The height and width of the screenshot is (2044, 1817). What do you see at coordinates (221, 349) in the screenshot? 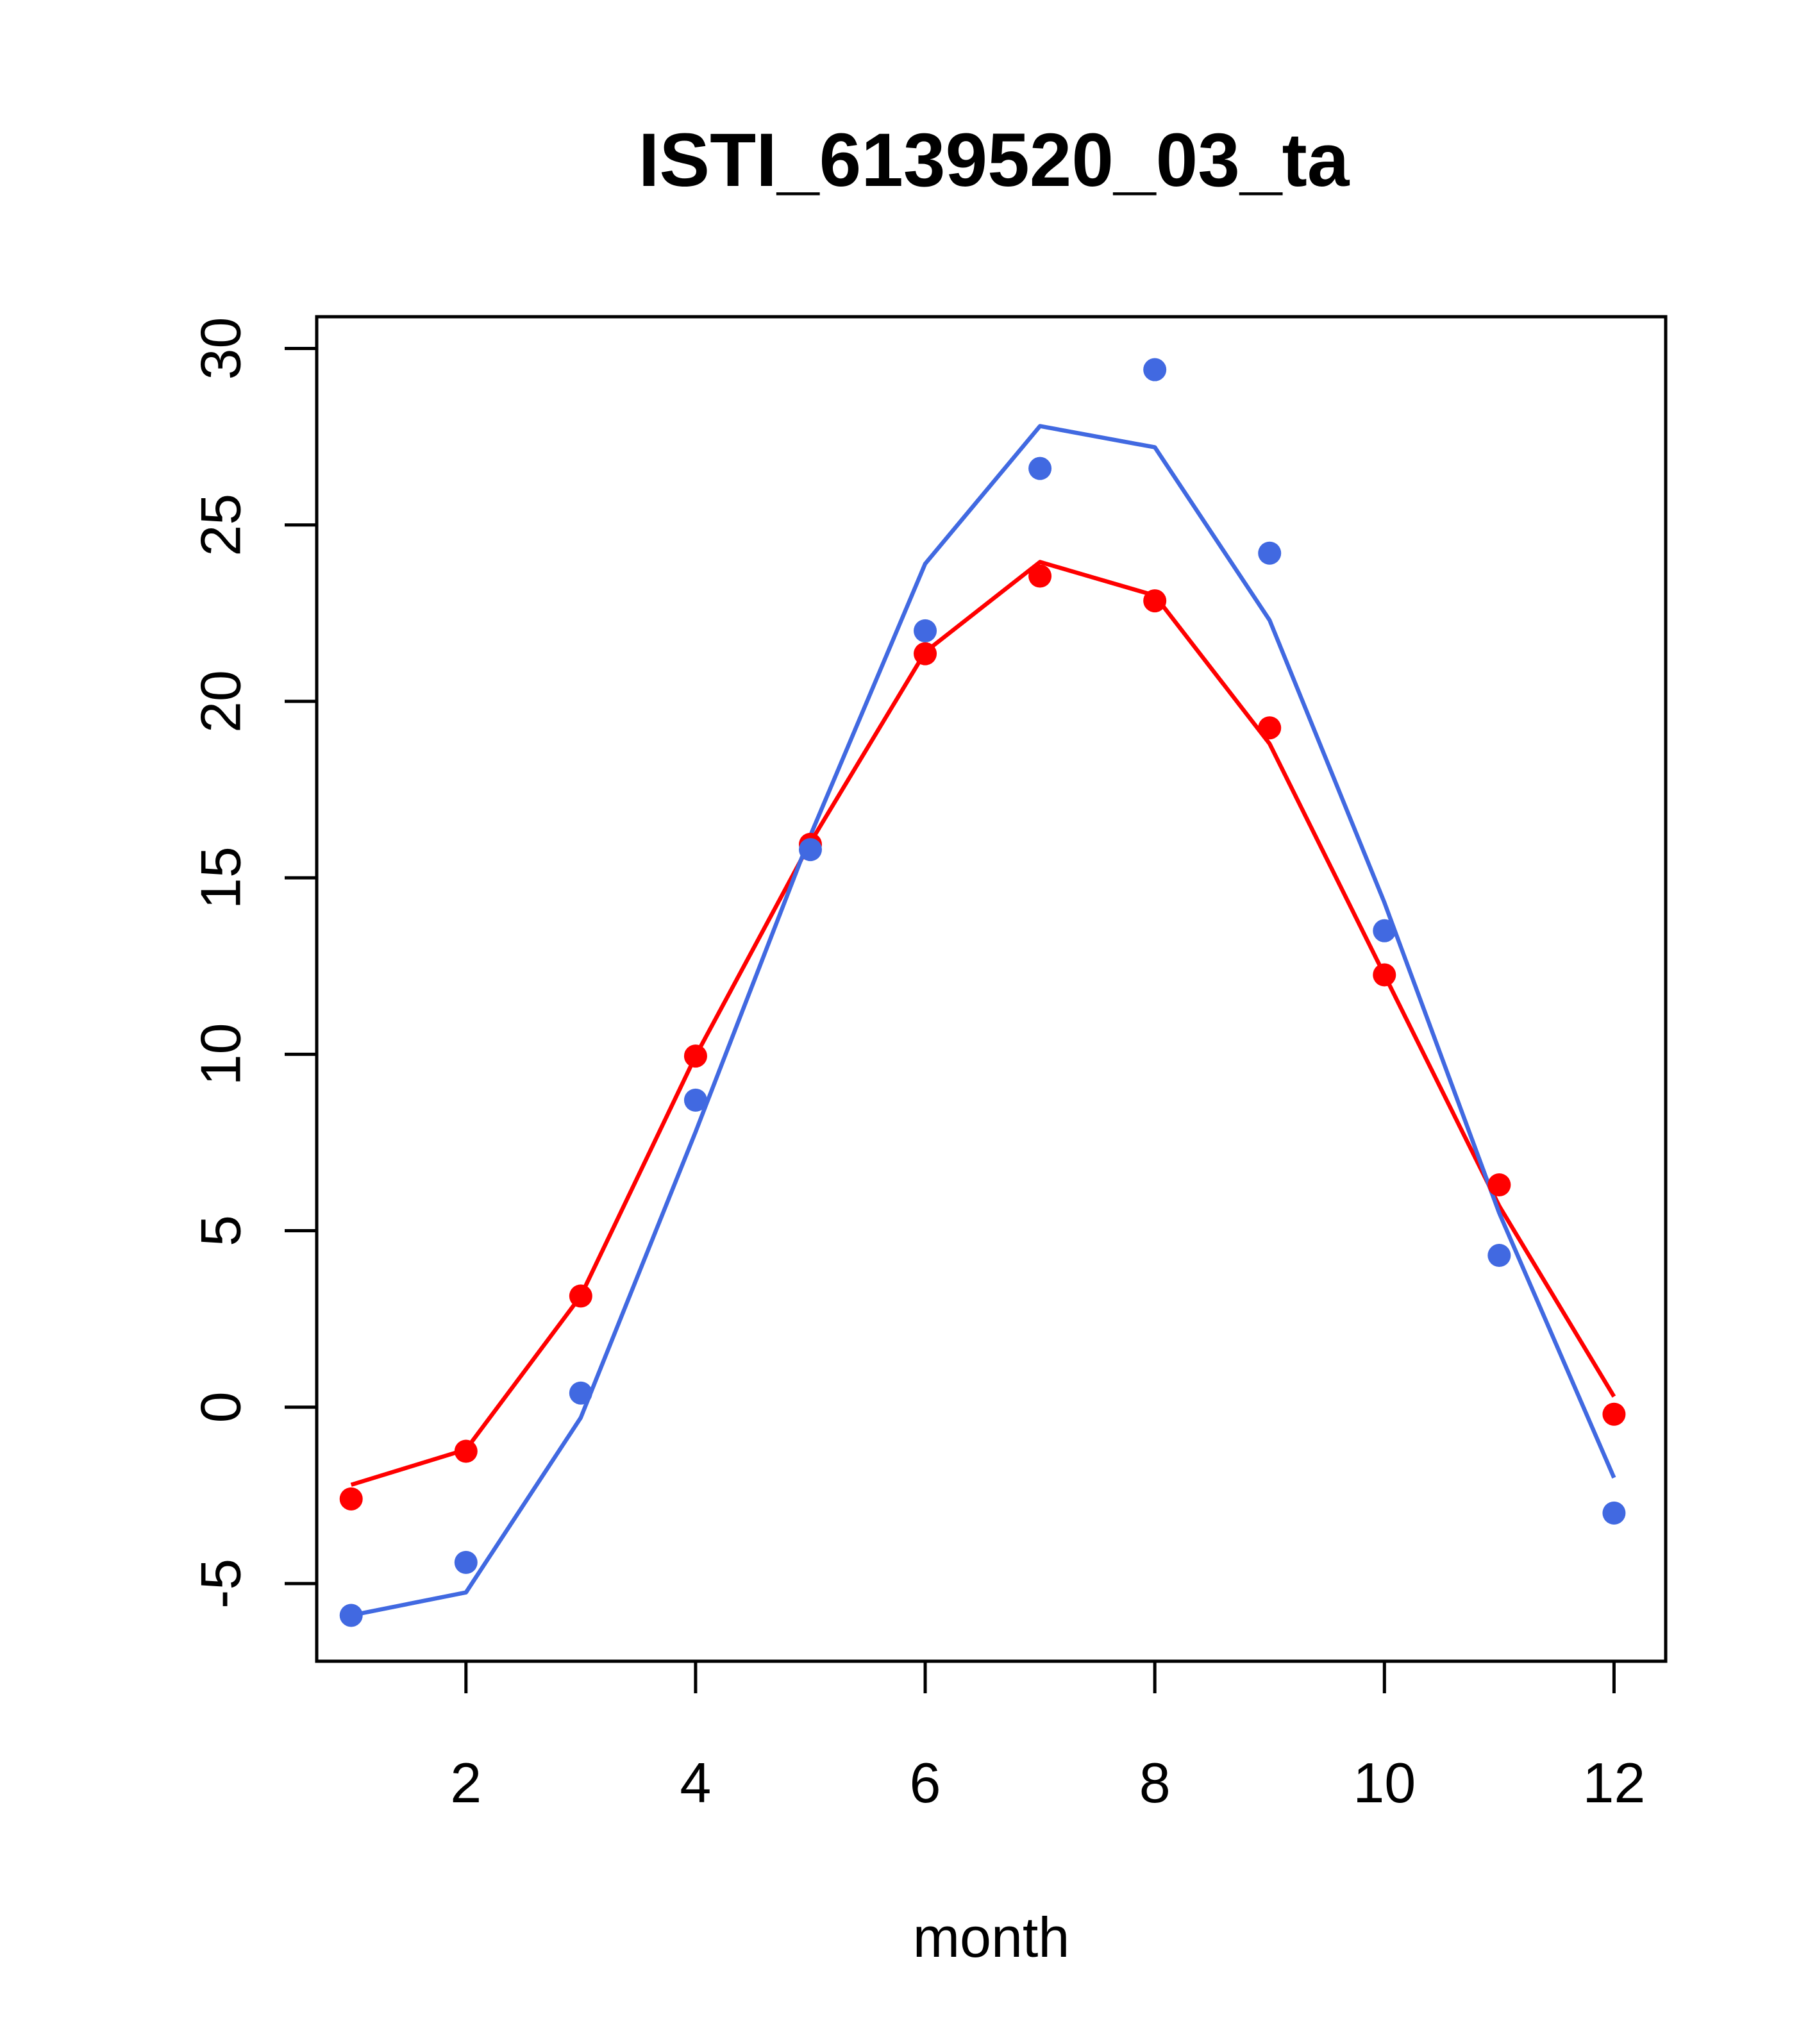
I see `y-tick-label: 30` at bounding box center [221, 349].